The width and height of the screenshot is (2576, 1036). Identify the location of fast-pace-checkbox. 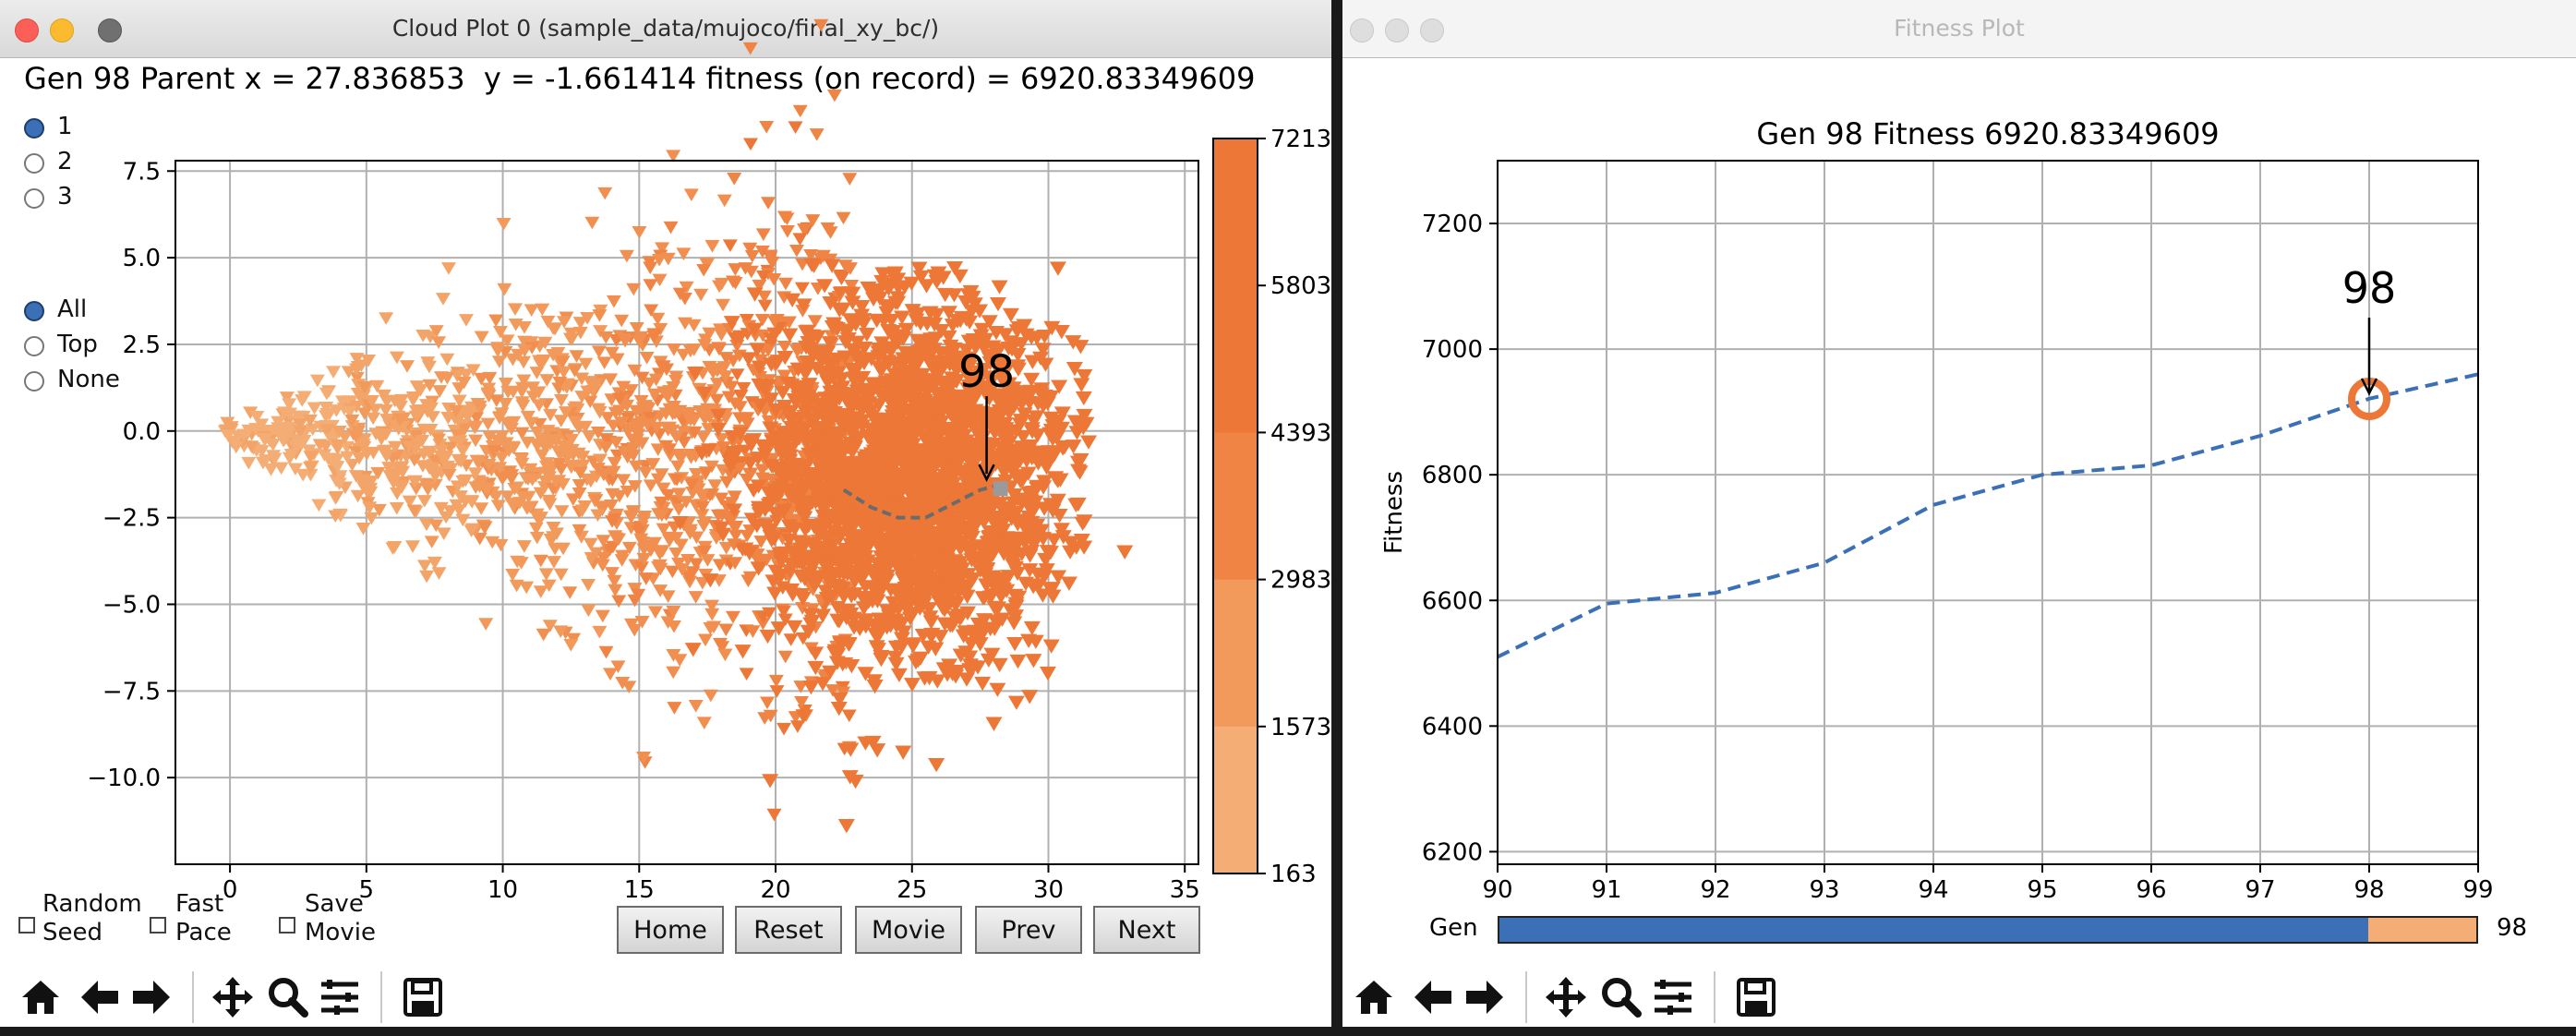
(158, 925).